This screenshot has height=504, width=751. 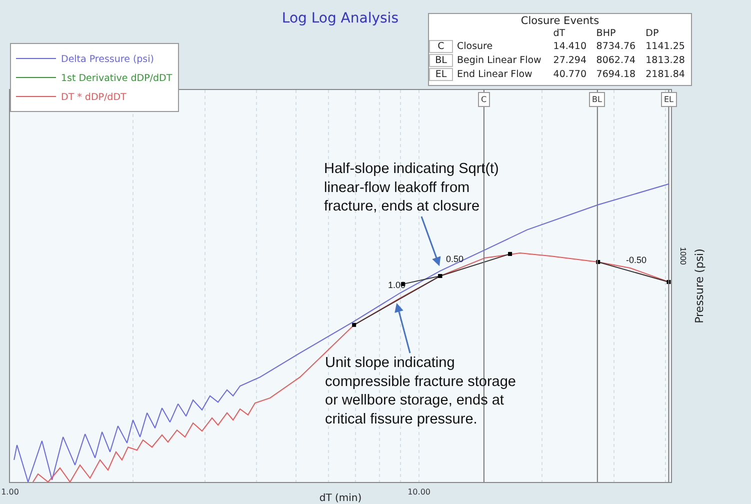 What do you see at coordinates (495, 74) in the screenshot?
I see `text: End Linear Flow` at bounding box center [495, 74].